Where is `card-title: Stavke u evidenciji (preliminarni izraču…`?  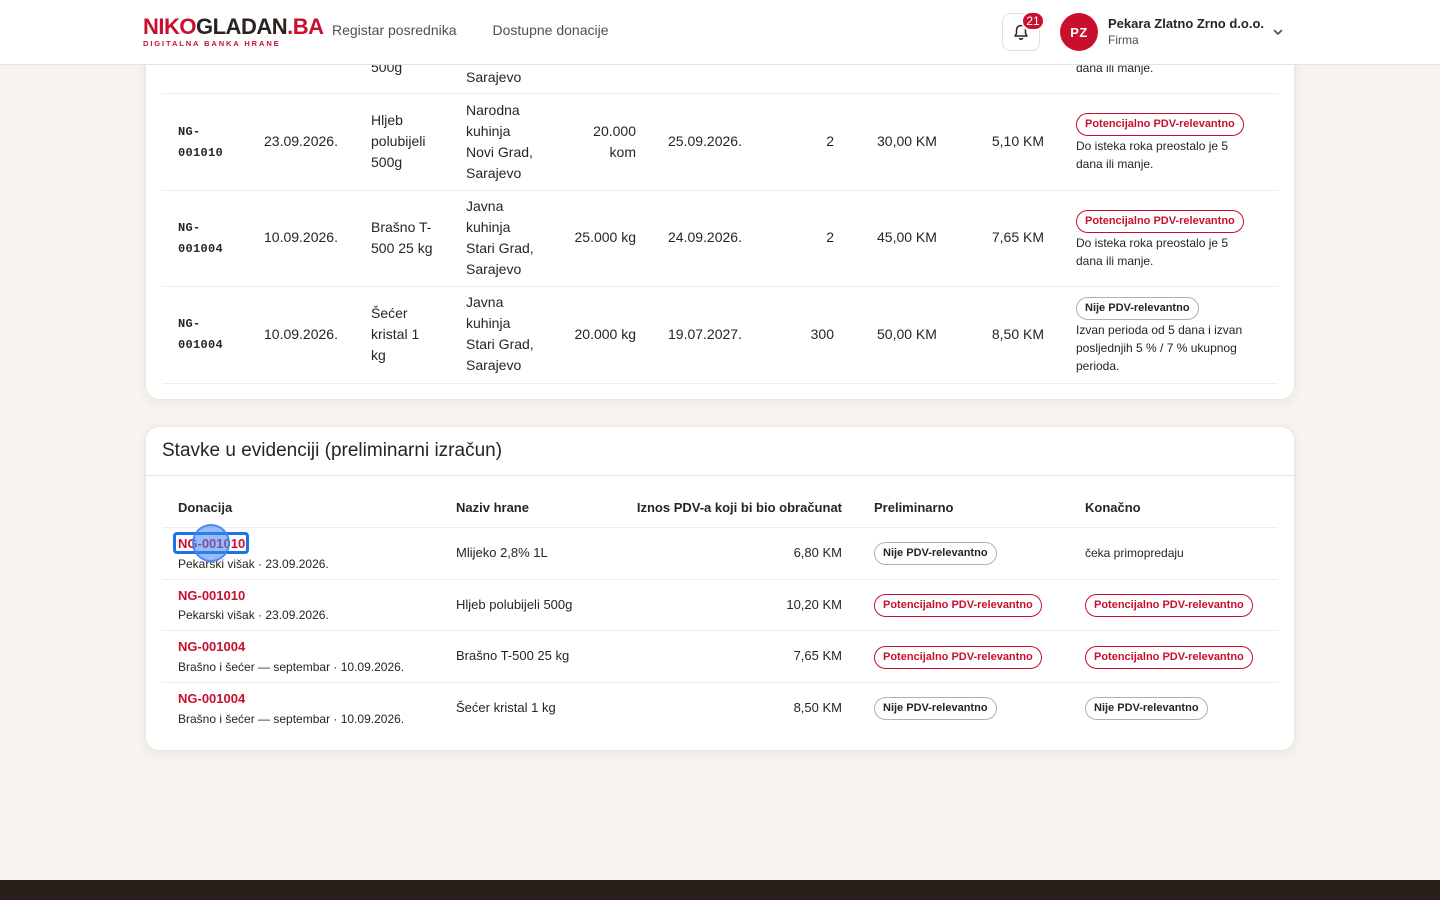
card-title: Stavke u evidenciji (preliminarni izraču… is located at coordinates (332, 450).